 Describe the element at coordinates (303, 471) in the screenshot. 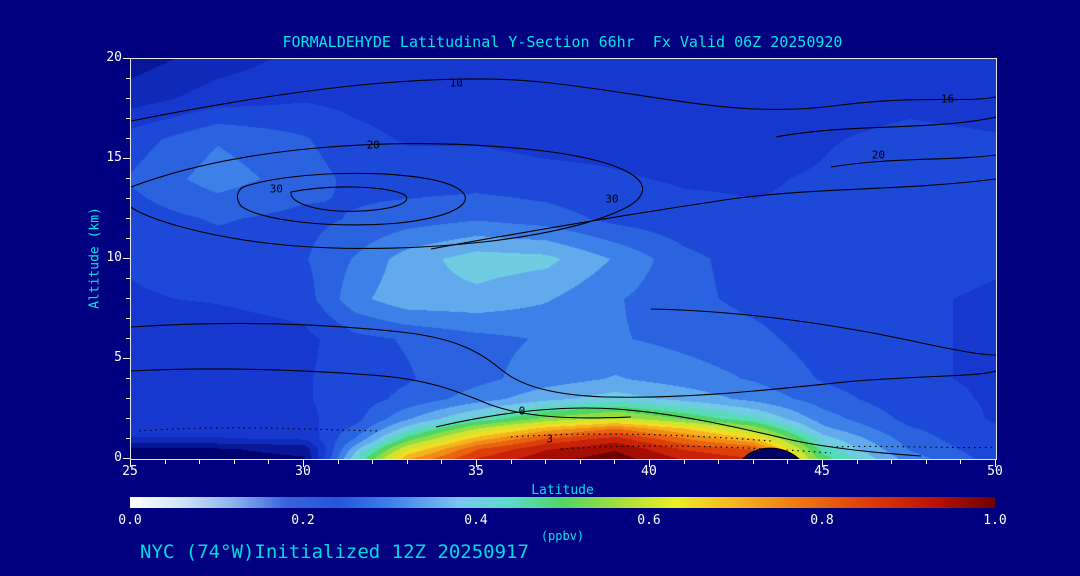

I see `x-tick-label: 30` at that location.